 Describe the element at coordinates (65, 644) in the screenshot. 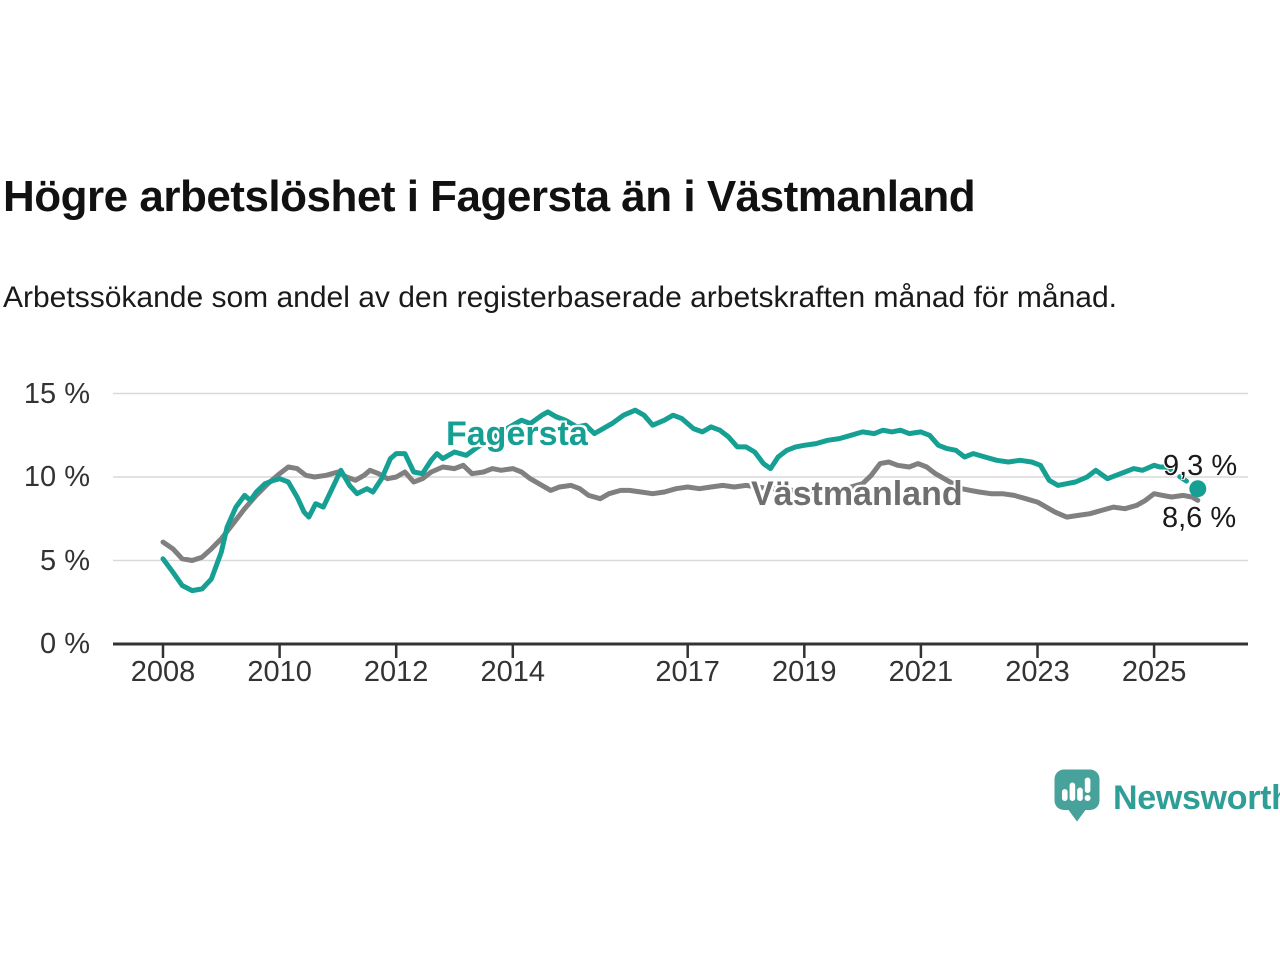

I see `y-axis-tick-label: 0 %` at that location.